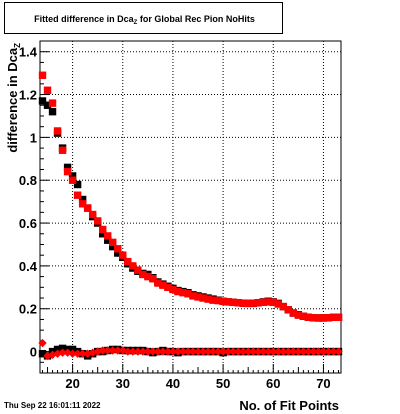  Describe the element at coordinates (28, 266) in the screenshot. I see `y-tick-label: 0.4` at that location.